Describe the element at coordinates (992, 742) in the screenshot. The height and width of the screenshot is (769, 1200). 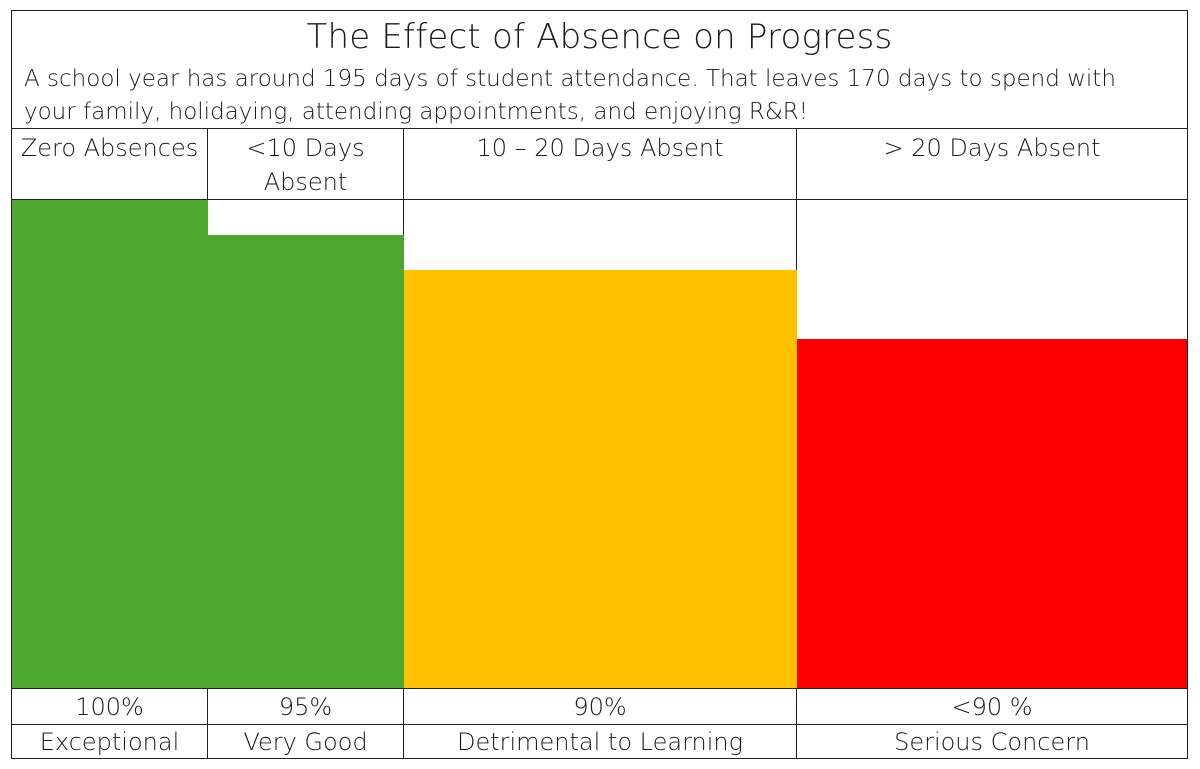
I see `rating-serious-concern: Serious Concern` at that location.